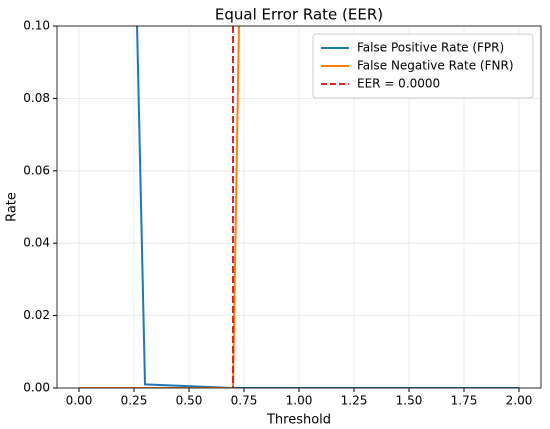  Describe the element at coordinates (36, 98) in the screenshot. I see `y-tick-label: 0.08` at that location.